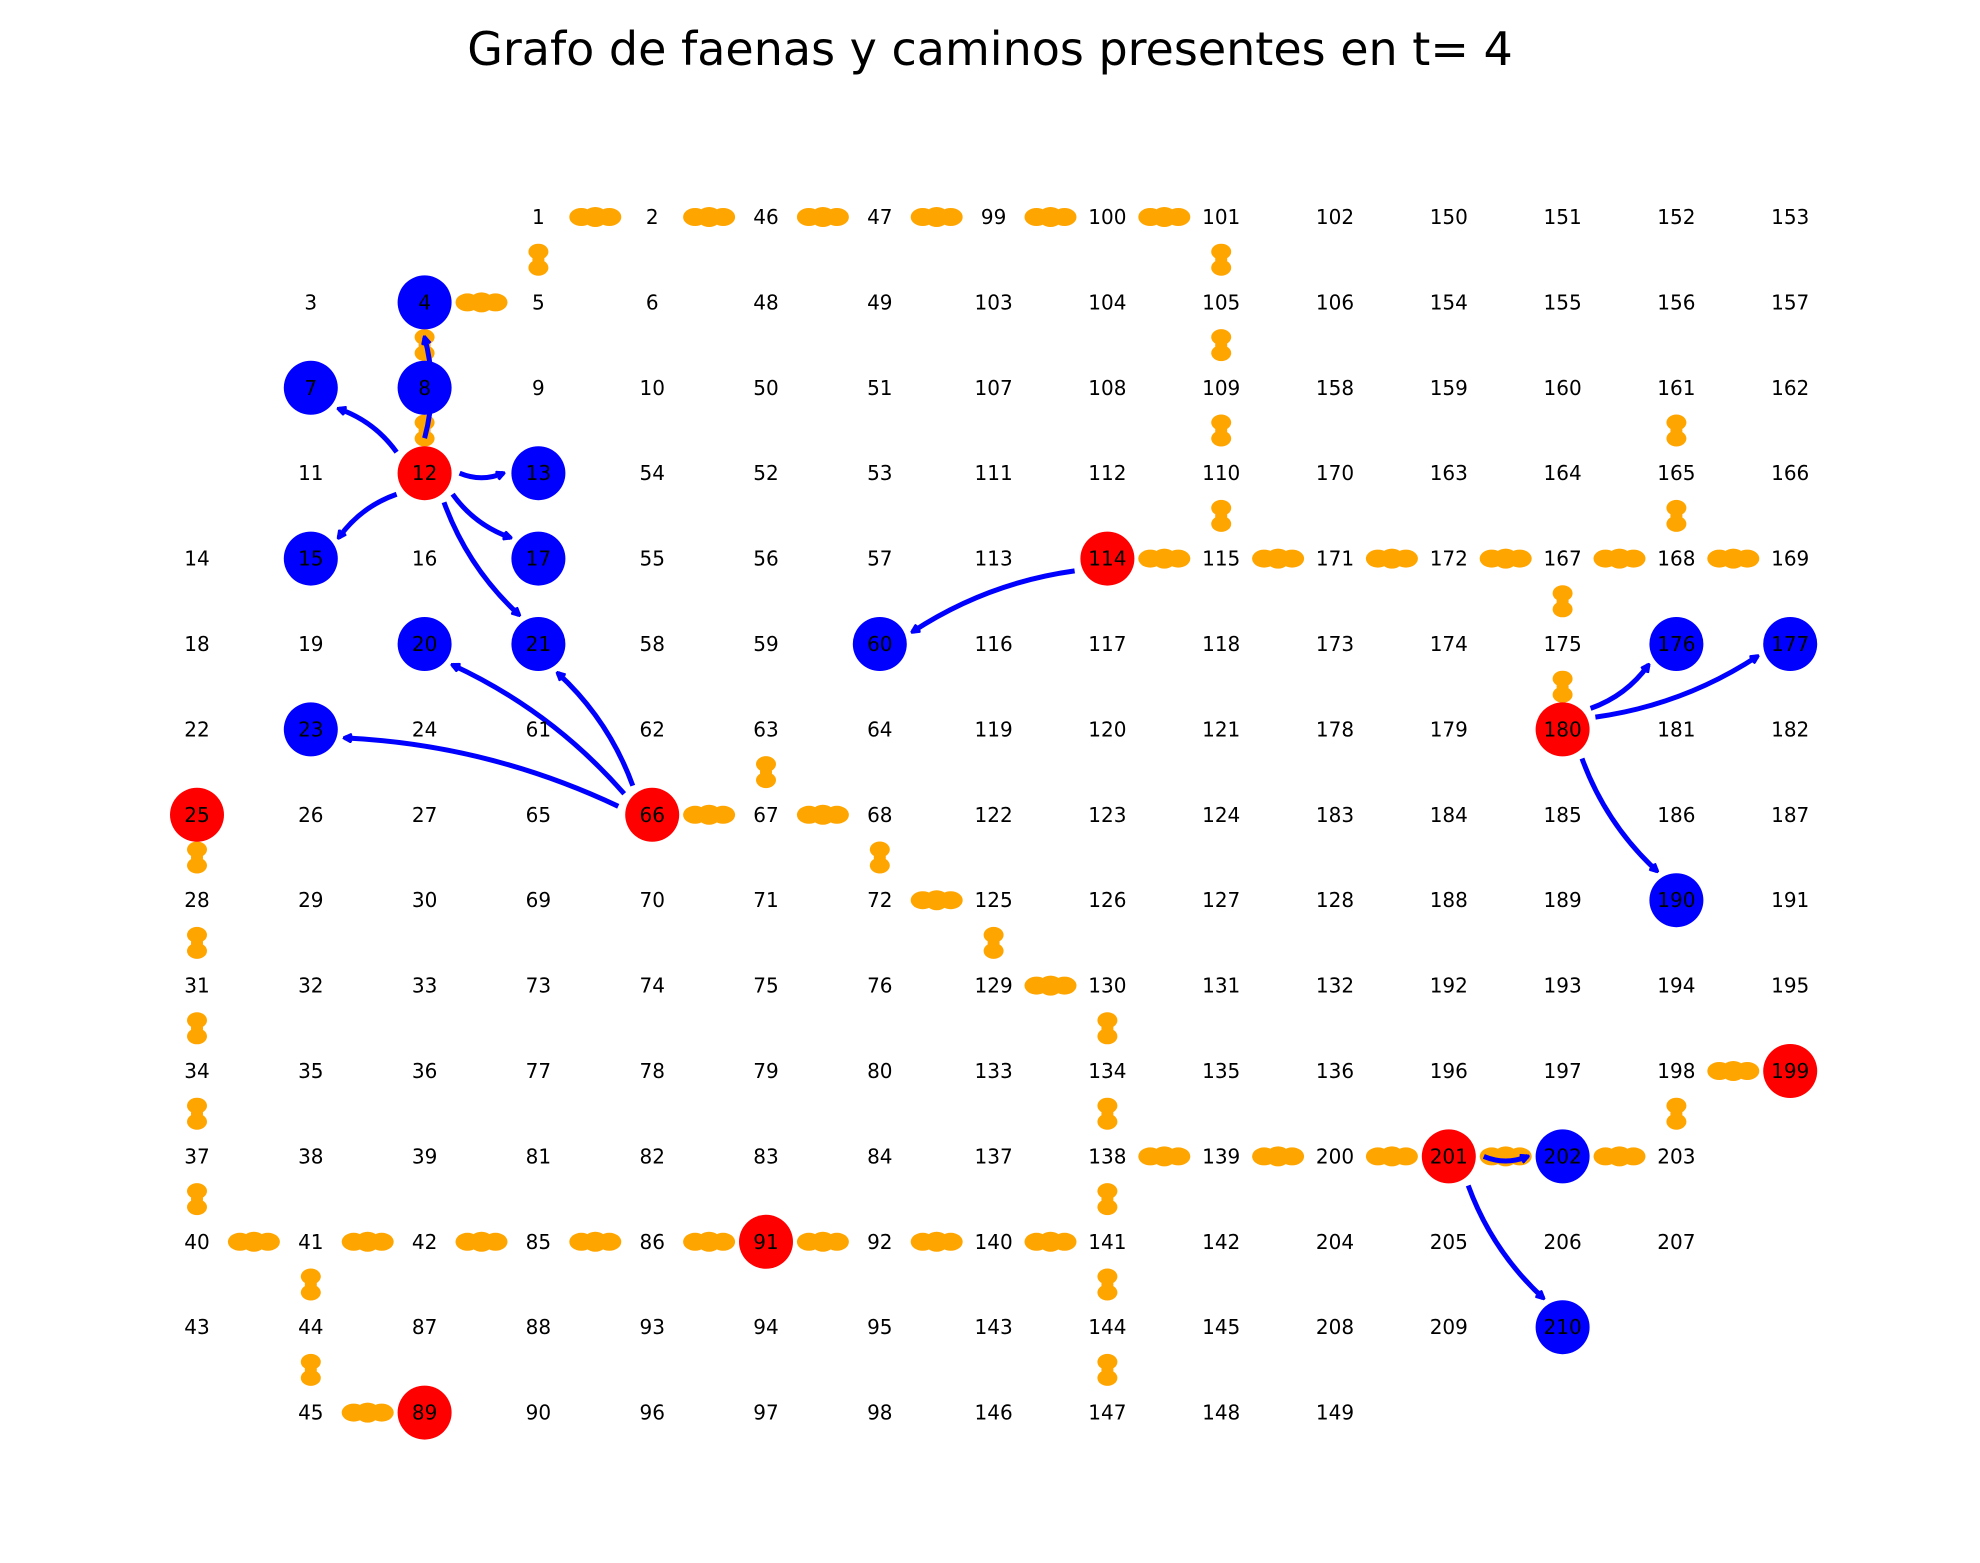  Describe the element at coordinates (196, 1071) in the screenshot. I see `node-label: 34` at that location.